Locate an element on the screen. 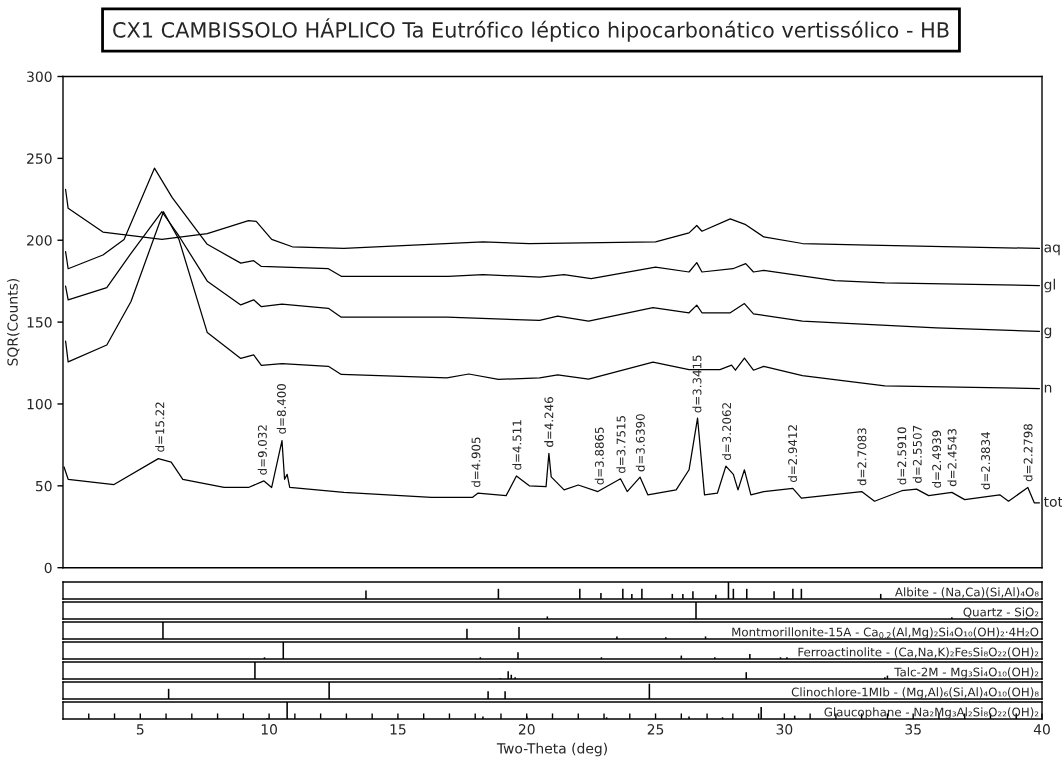 Image resolution: width=1062 pixels, height=765 pixels. chart-title: CX1 CAMBISSOLO HÁPLICO Ta Eutrófico léptico hipocarbonático vertissólico - HB is located at coordinates (531, 30).